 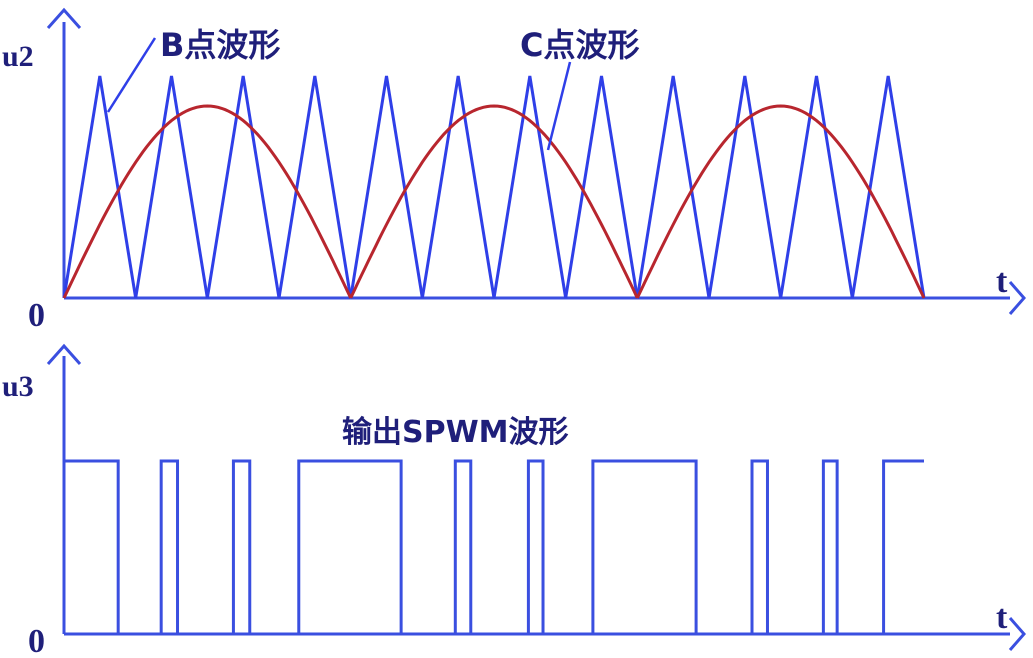 What do you see at coordinates (455, 432) in the screenshot?
I see `spwm-title: 输出SPWM波形` at bounding box center [455, 432].